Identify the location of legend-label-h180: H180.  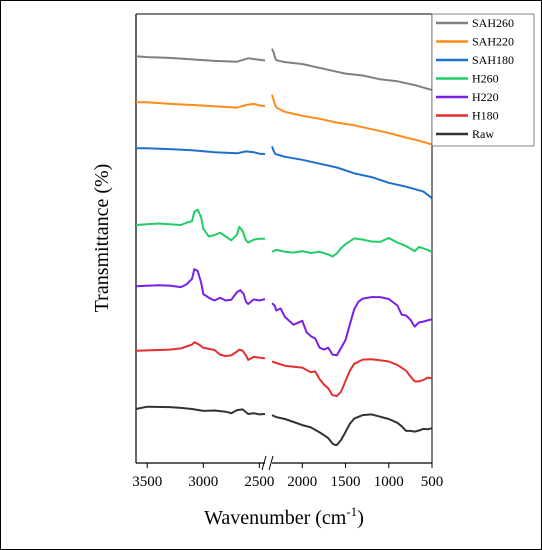
(485, 116).